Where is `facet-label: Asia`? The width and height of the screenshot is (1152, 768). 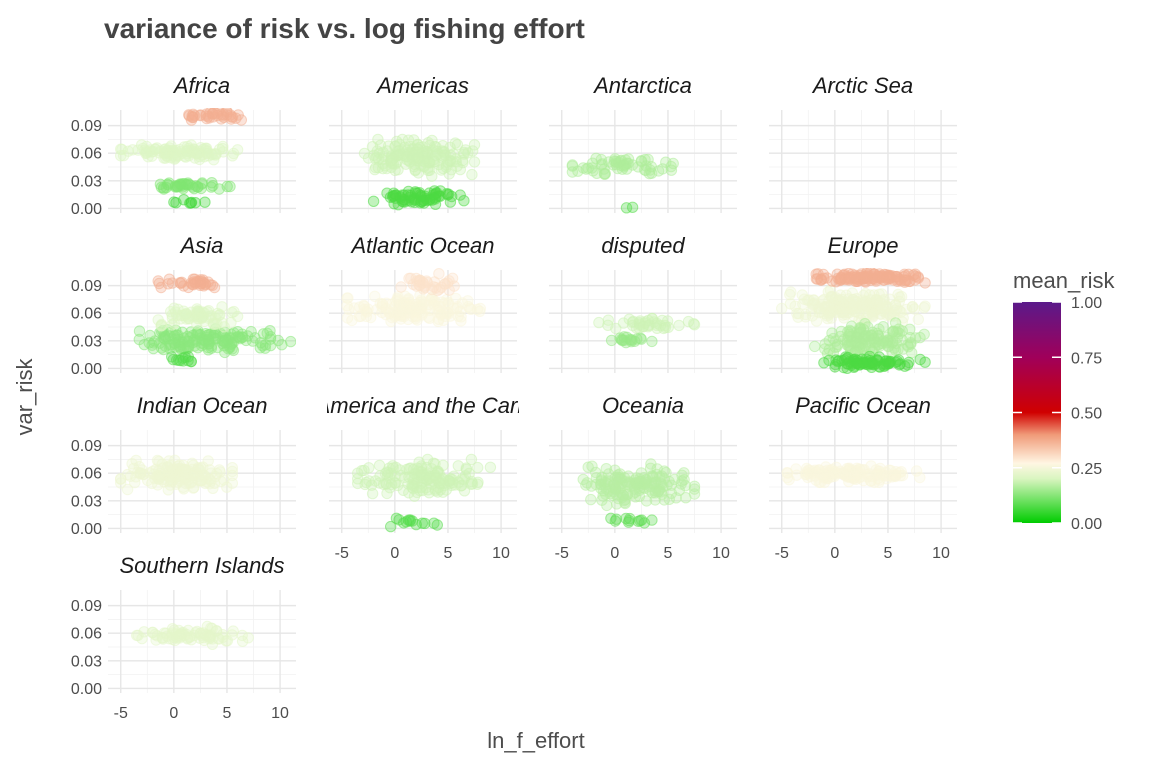
facet-label: Asia is located at coordinates (201, 245).